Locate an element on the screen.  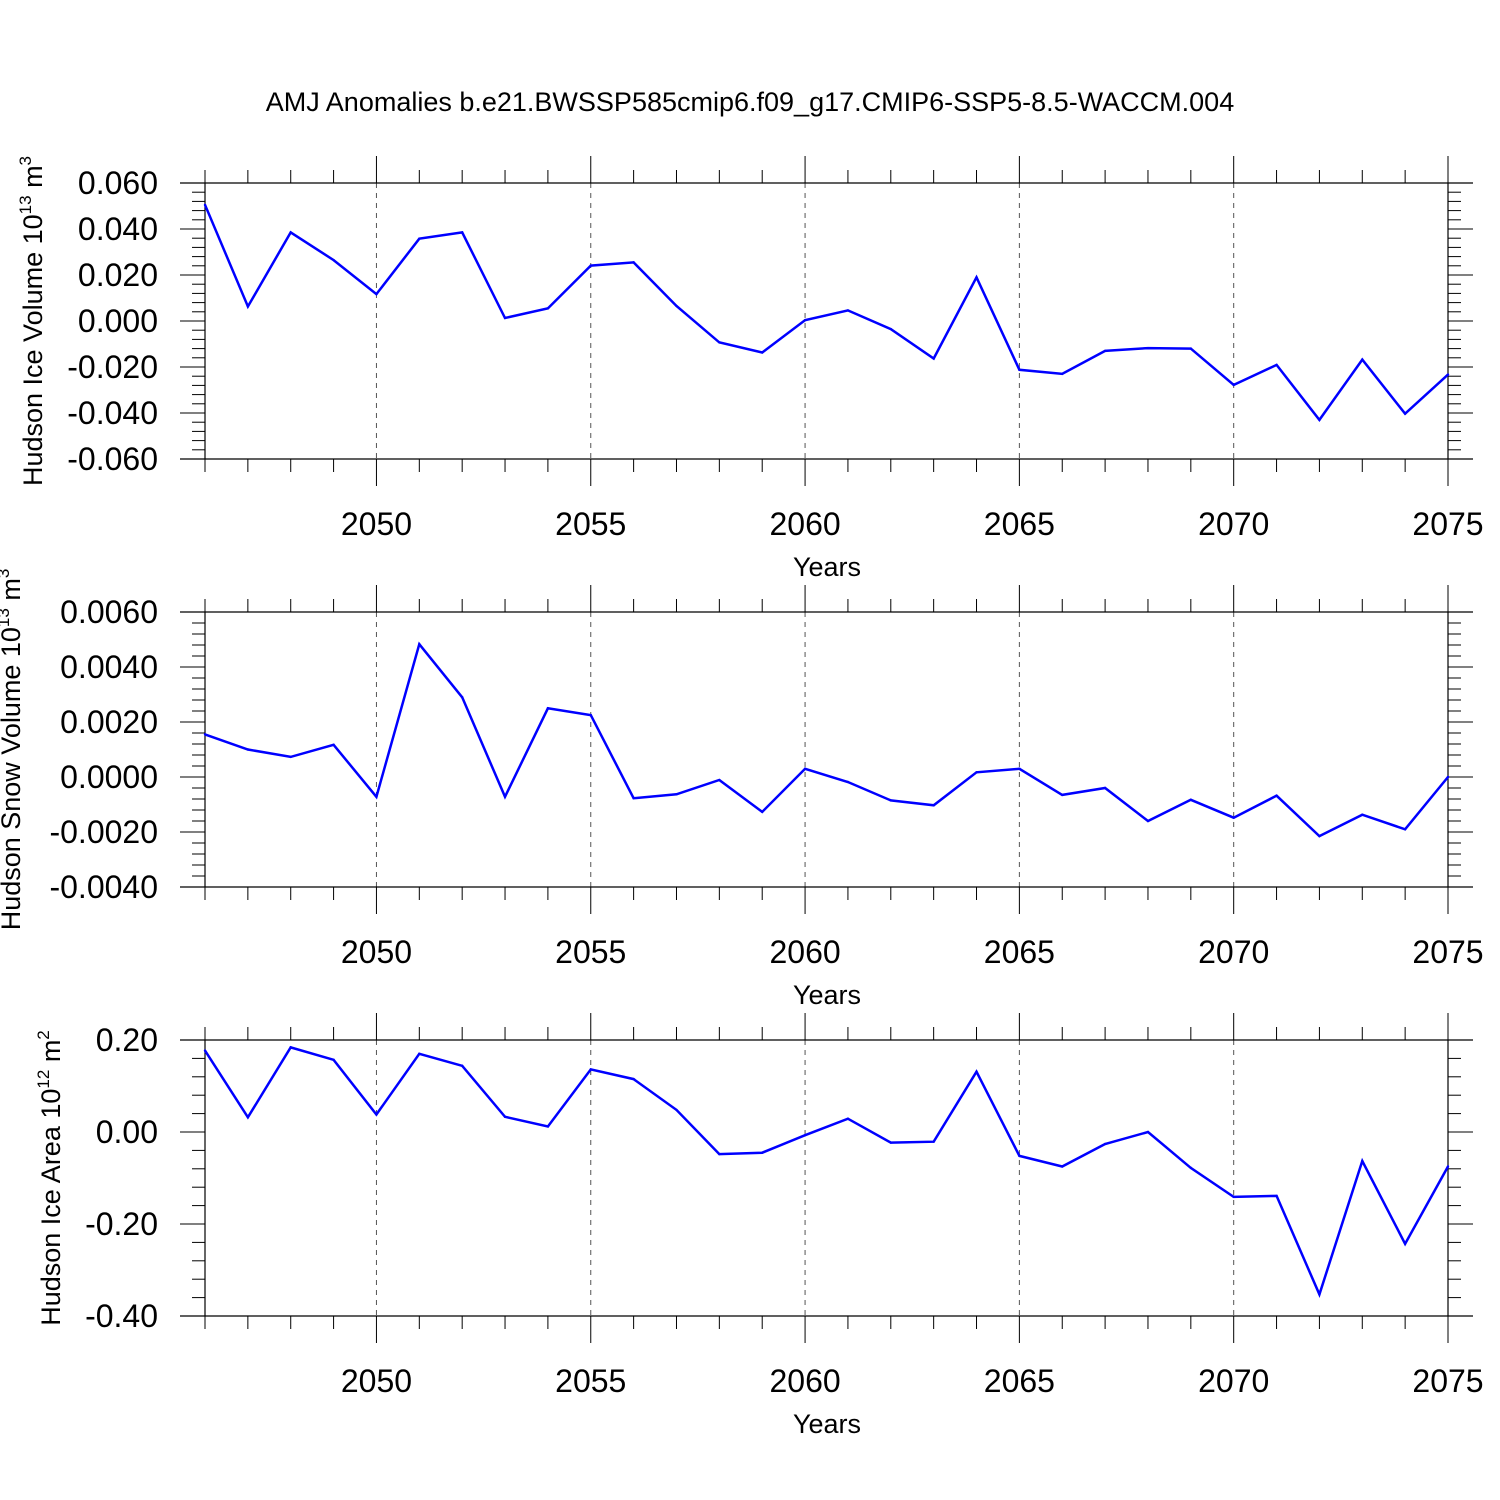
y-axis-label: Hudson Ice Volume 1013 m3 is located at coordinates (32, 321).